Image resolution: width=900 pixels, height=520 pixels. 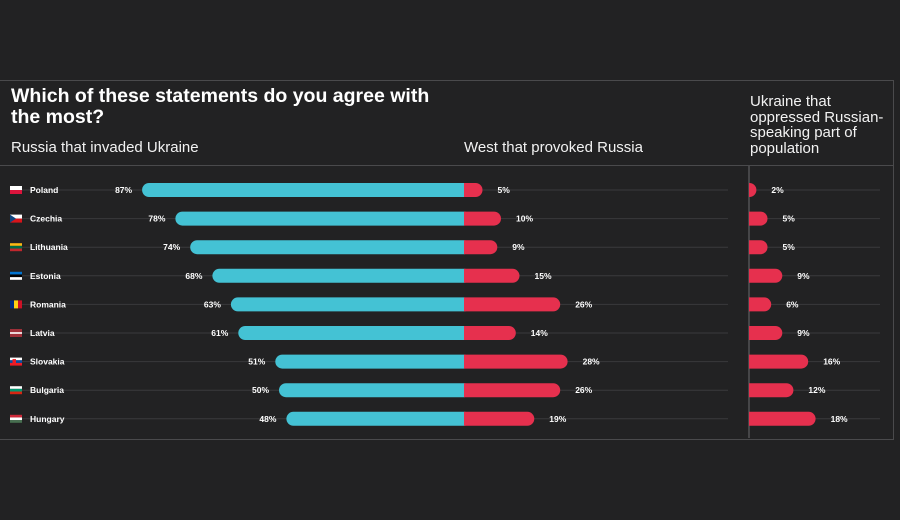 I want to click on value-label-provoked: 19%, so click(x=557, y=419).